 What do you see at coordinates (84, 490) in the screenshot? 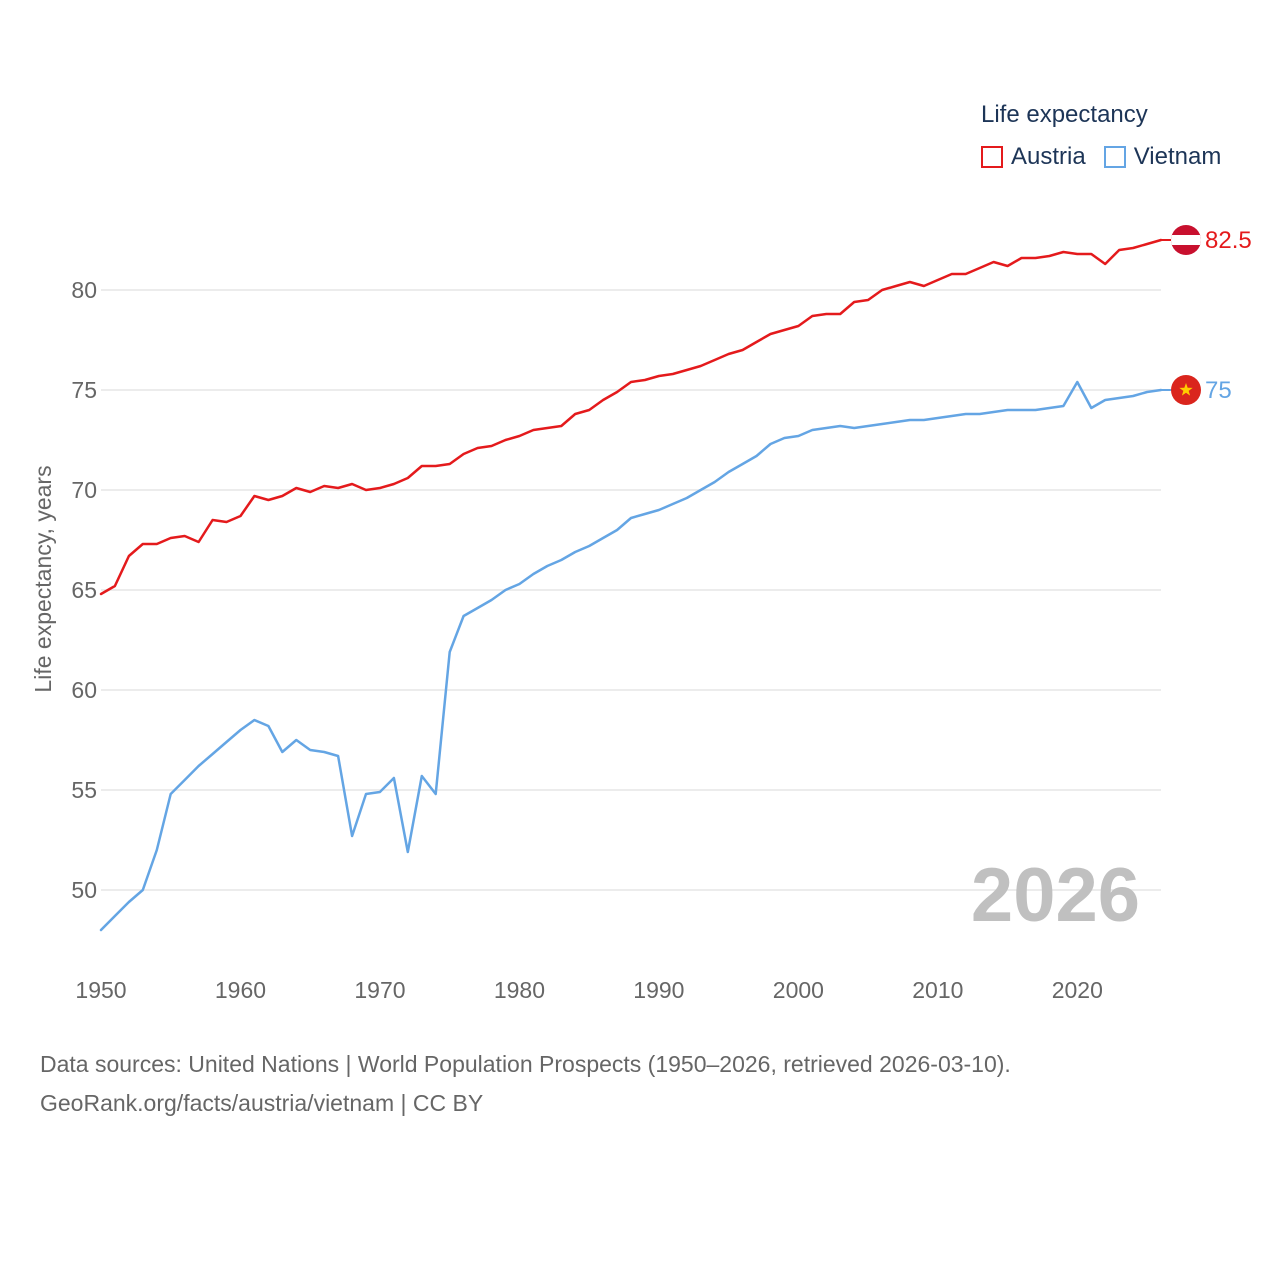
I see `y-tick-70: 70` at bounding box center [84, 490].